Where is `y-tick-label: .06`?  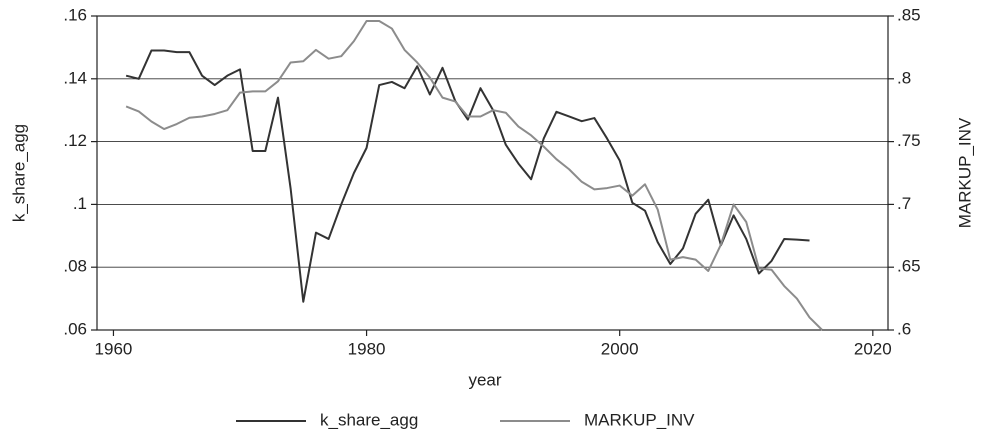
y-tick-label: .06 is located at coordinates (75, 328).